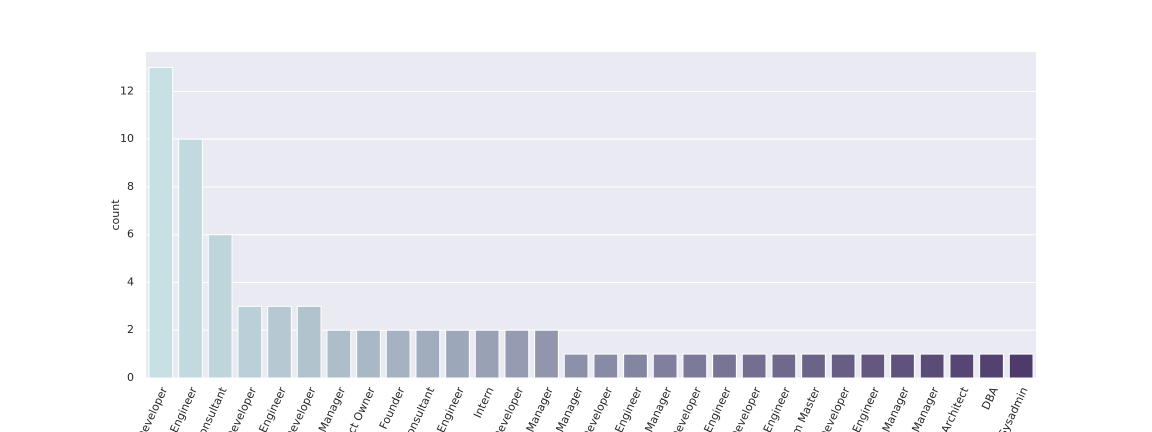  Describe the element at coordinates (130, 329) in the screenshot. I see `y-tick-label: 2` at that location.